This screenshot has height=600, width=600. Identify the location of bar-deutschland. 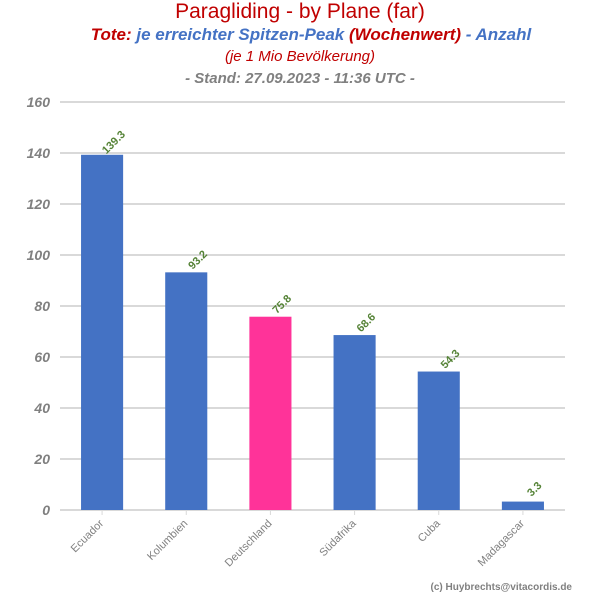
(270, 413).